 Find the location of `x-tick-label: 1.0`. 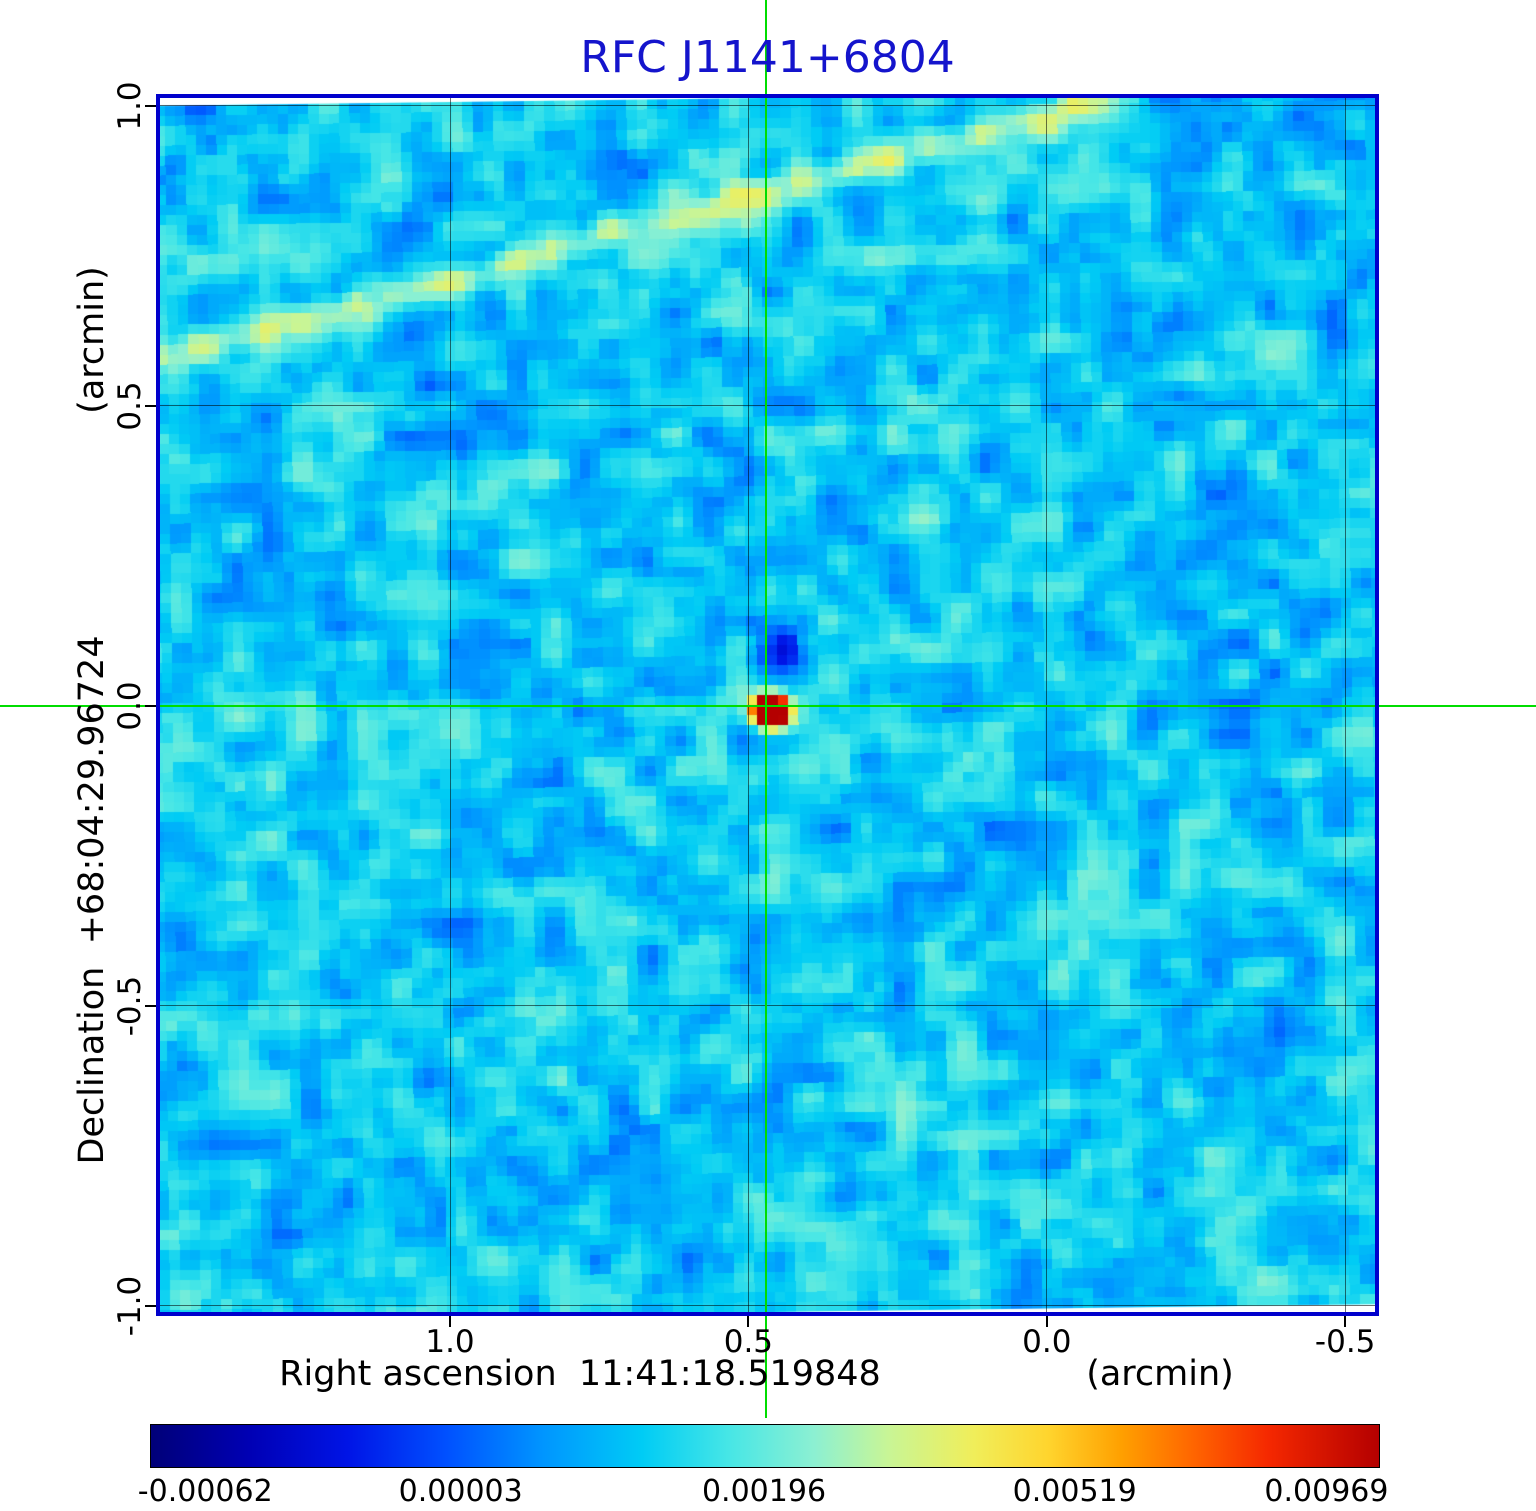

x-tick-label: 1.0 is located at coordinates (450, 1342).